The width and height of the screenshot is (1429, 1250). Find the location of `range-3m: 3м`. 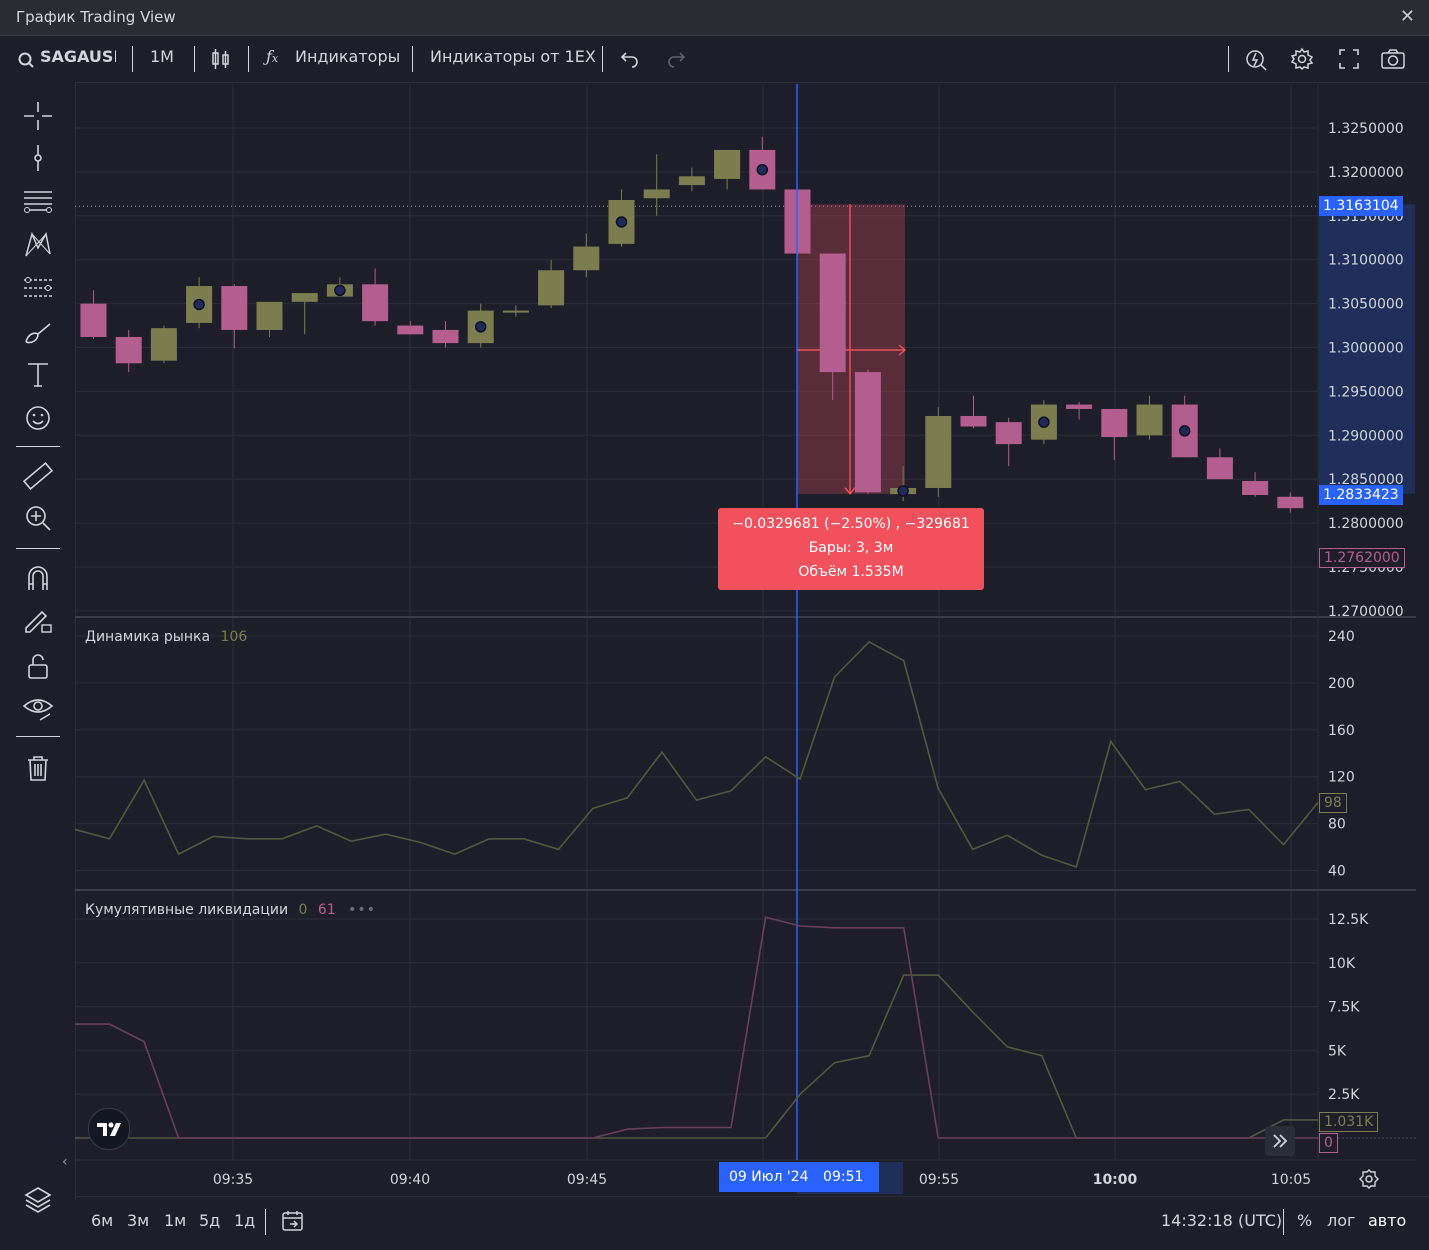

range-3m: 3м is located at coordinates (138, 1220).